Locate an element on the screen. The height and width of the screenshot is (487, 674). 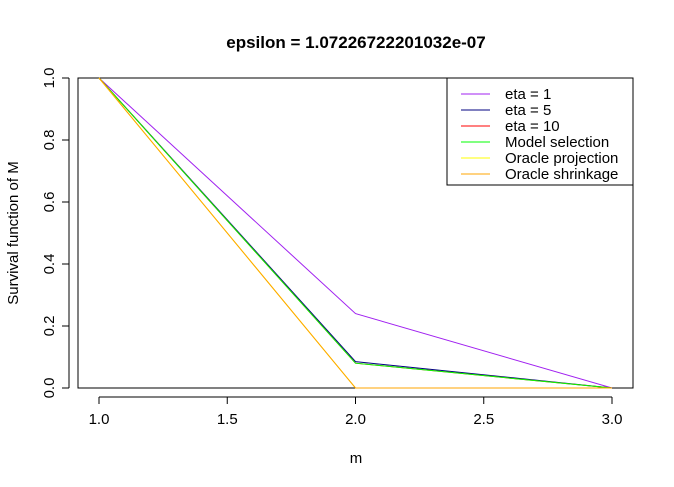
legend-label: eta = 5 is located at coordinates (528, 110).